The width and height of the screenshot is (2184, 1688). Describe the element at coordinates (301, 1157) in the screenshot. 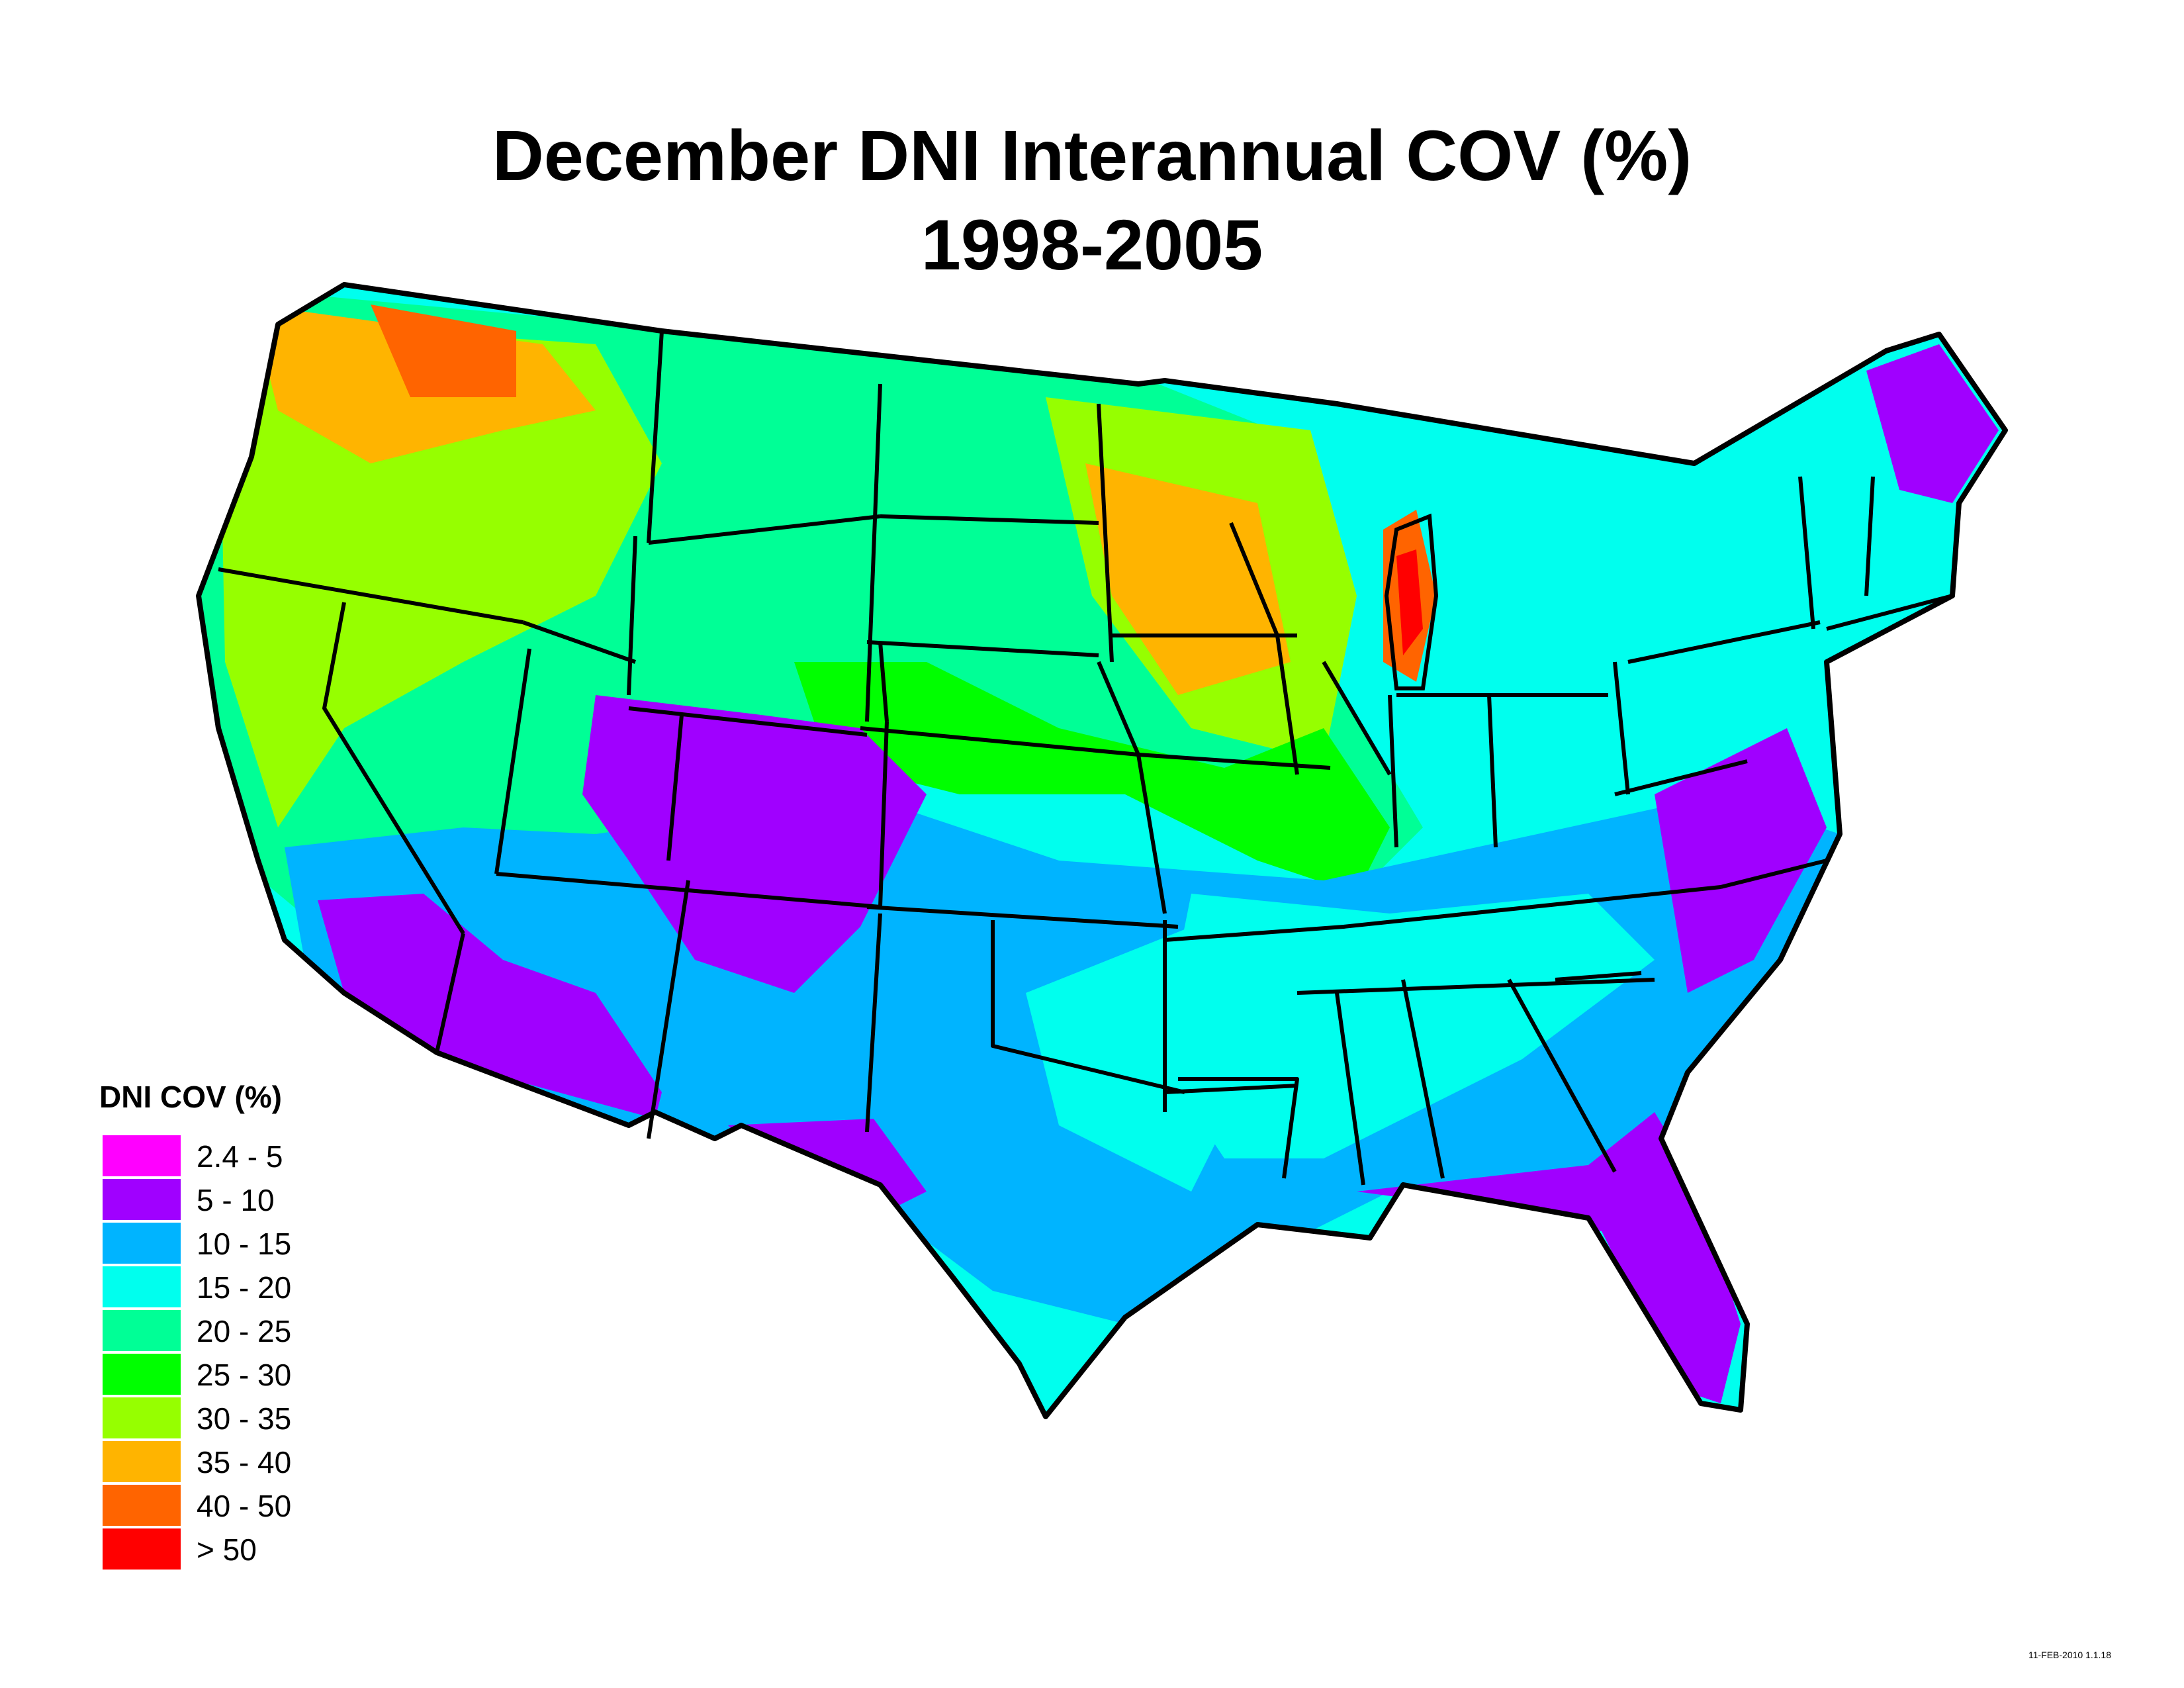

I see `legend-item: 2.4 - 5` at that location.